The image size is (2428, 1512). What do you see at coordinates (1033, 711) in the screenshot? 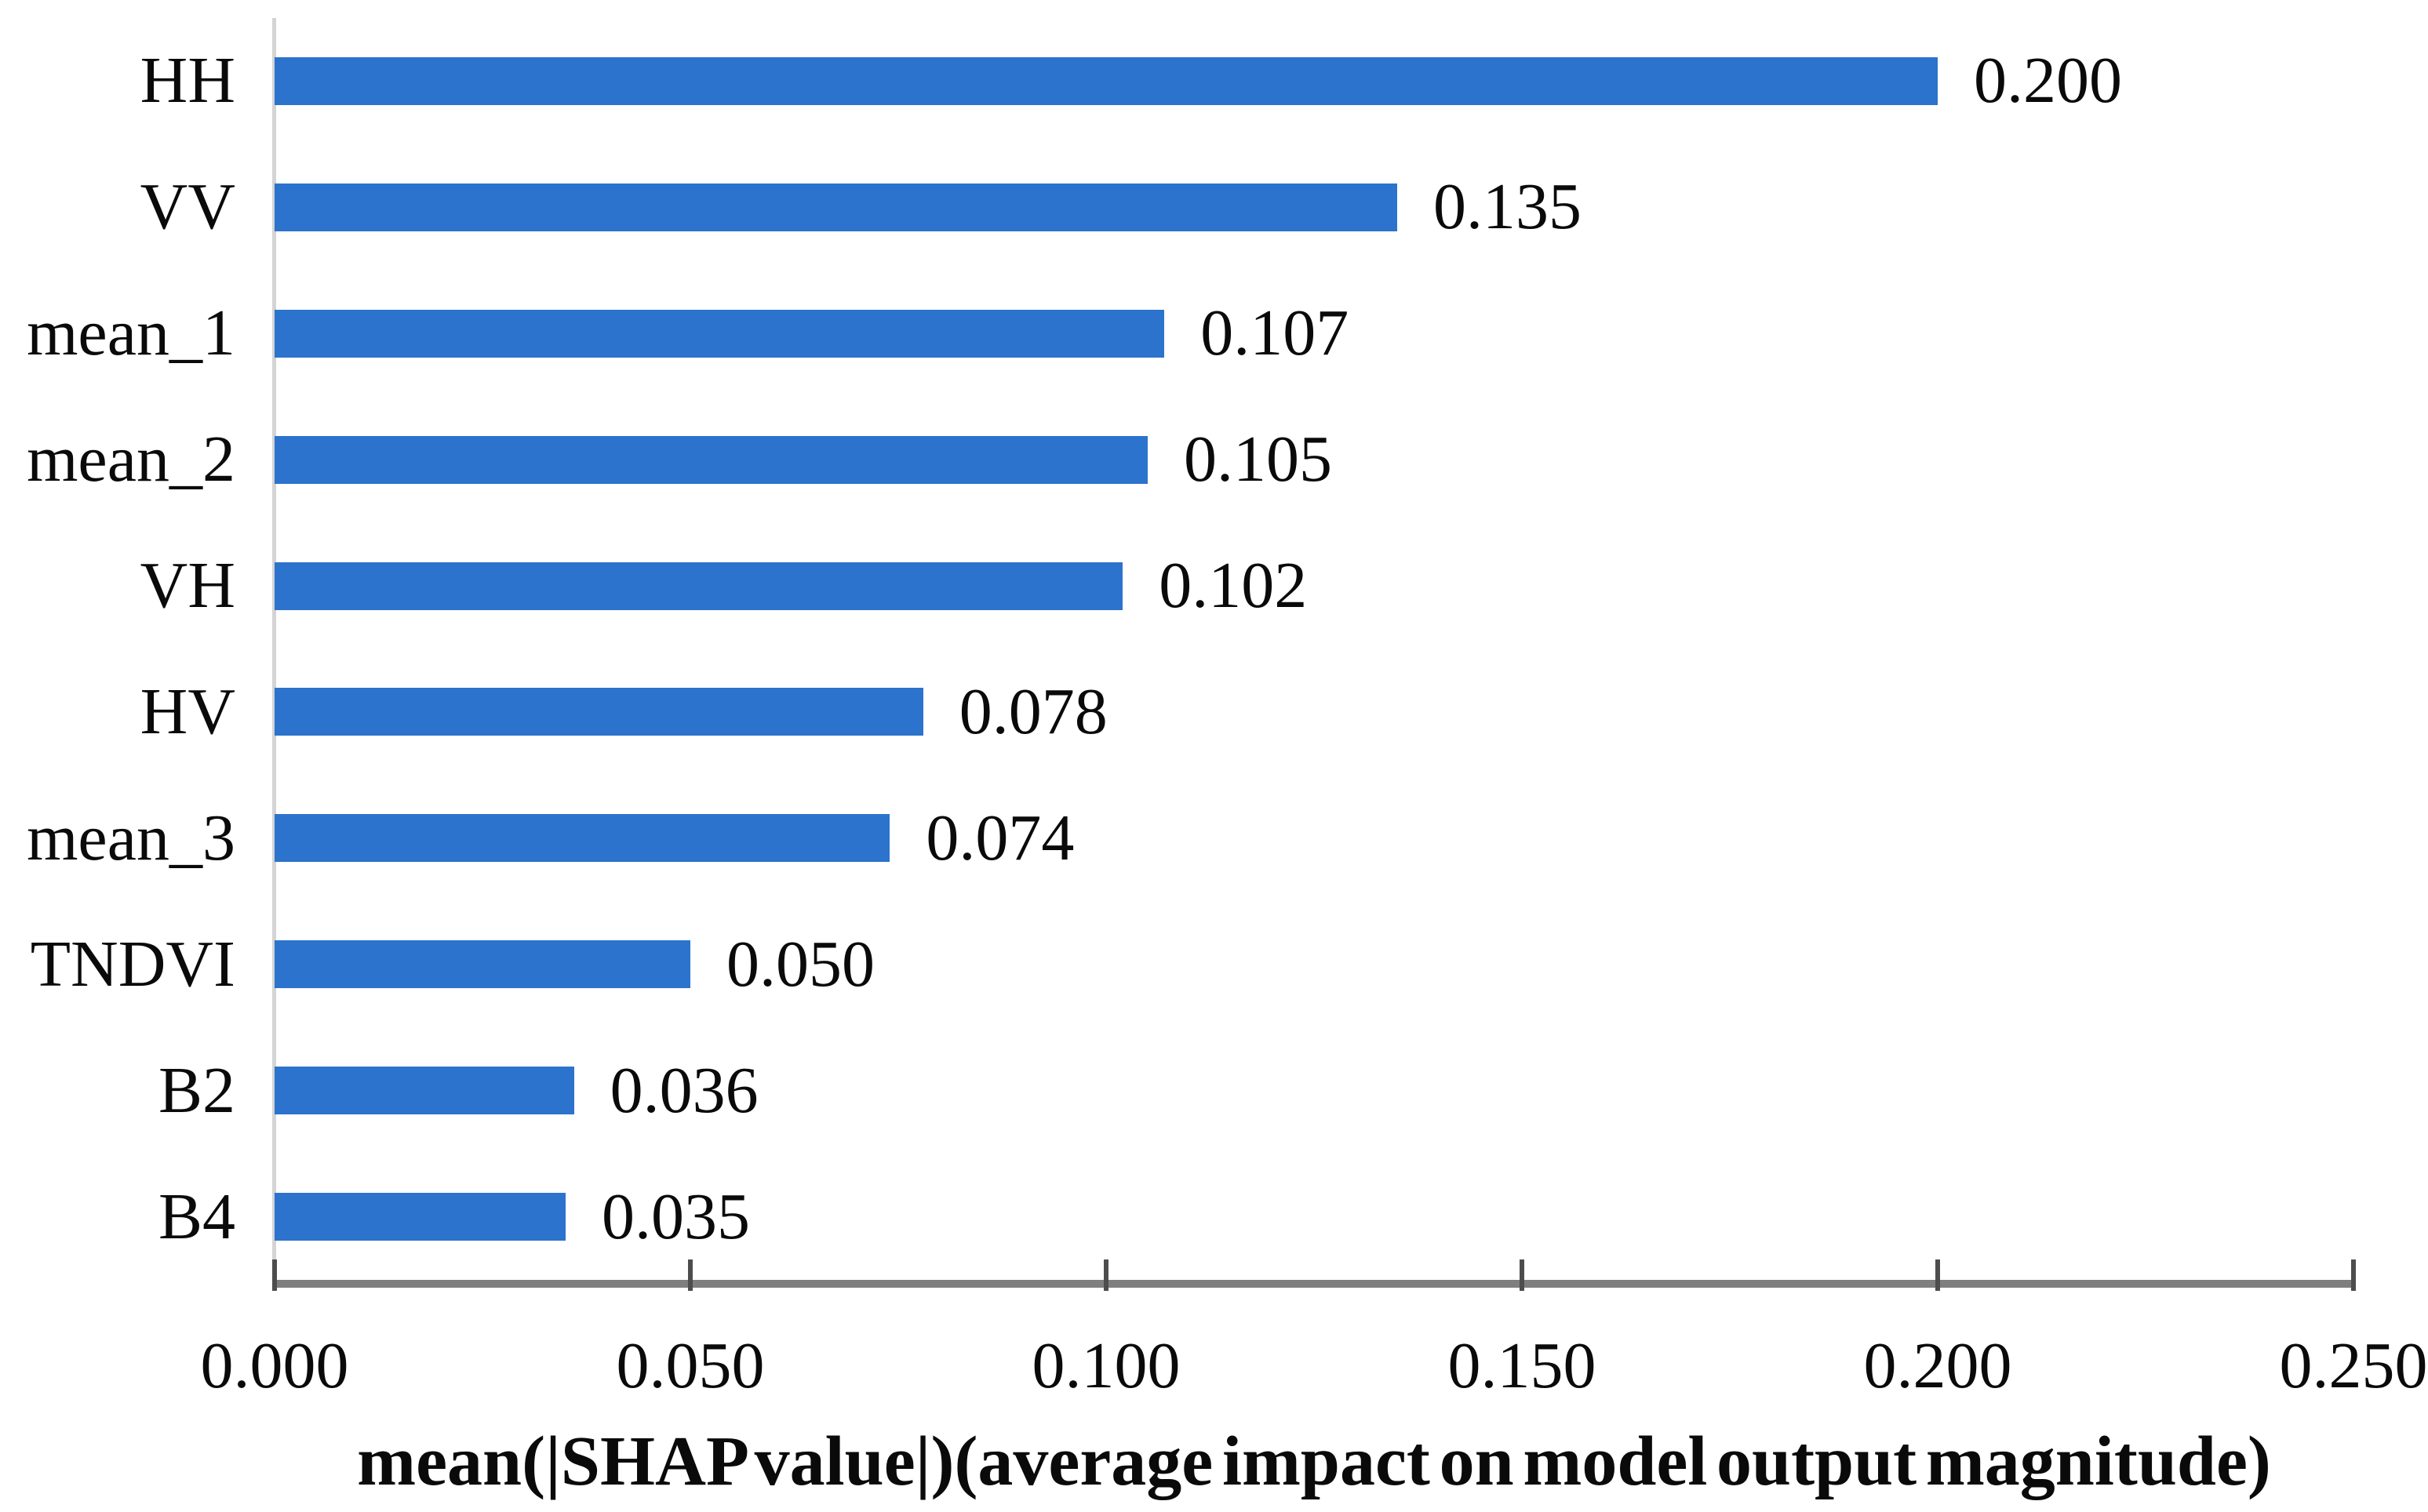
I see `value-label: 0.078` at bounding box center [1033, 711].